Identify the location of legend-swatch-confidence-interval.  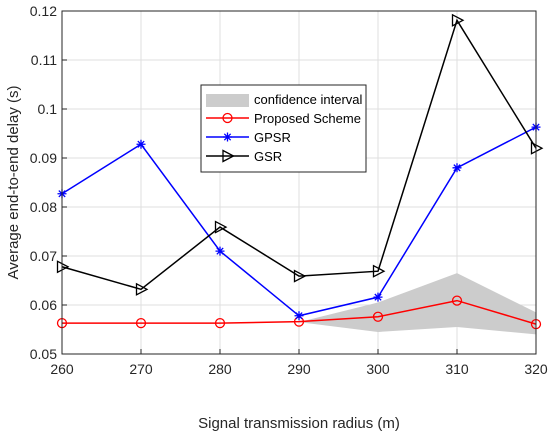
(227, 100).